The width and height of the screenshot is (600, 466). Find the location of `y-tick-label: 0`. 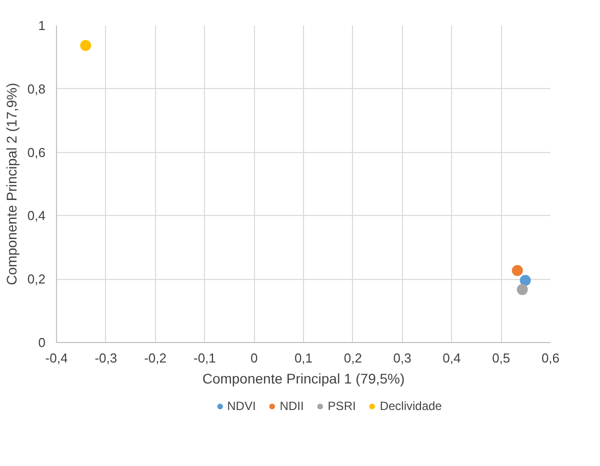

y-tick-label: 0 is located at coordinates (42, 342).